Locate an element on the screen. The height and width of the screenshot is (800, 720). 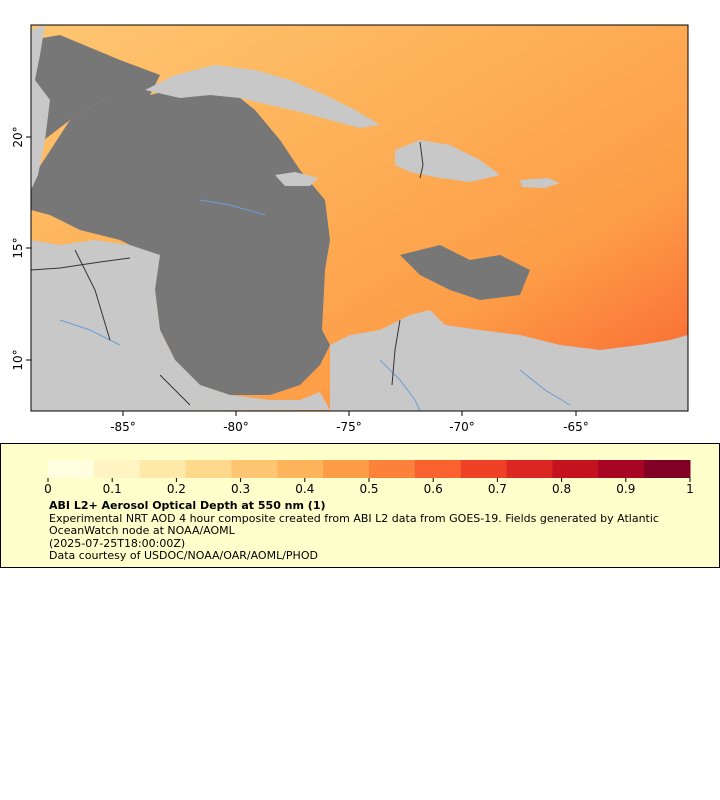
jamaica-land is located at coordinates (296, 179).